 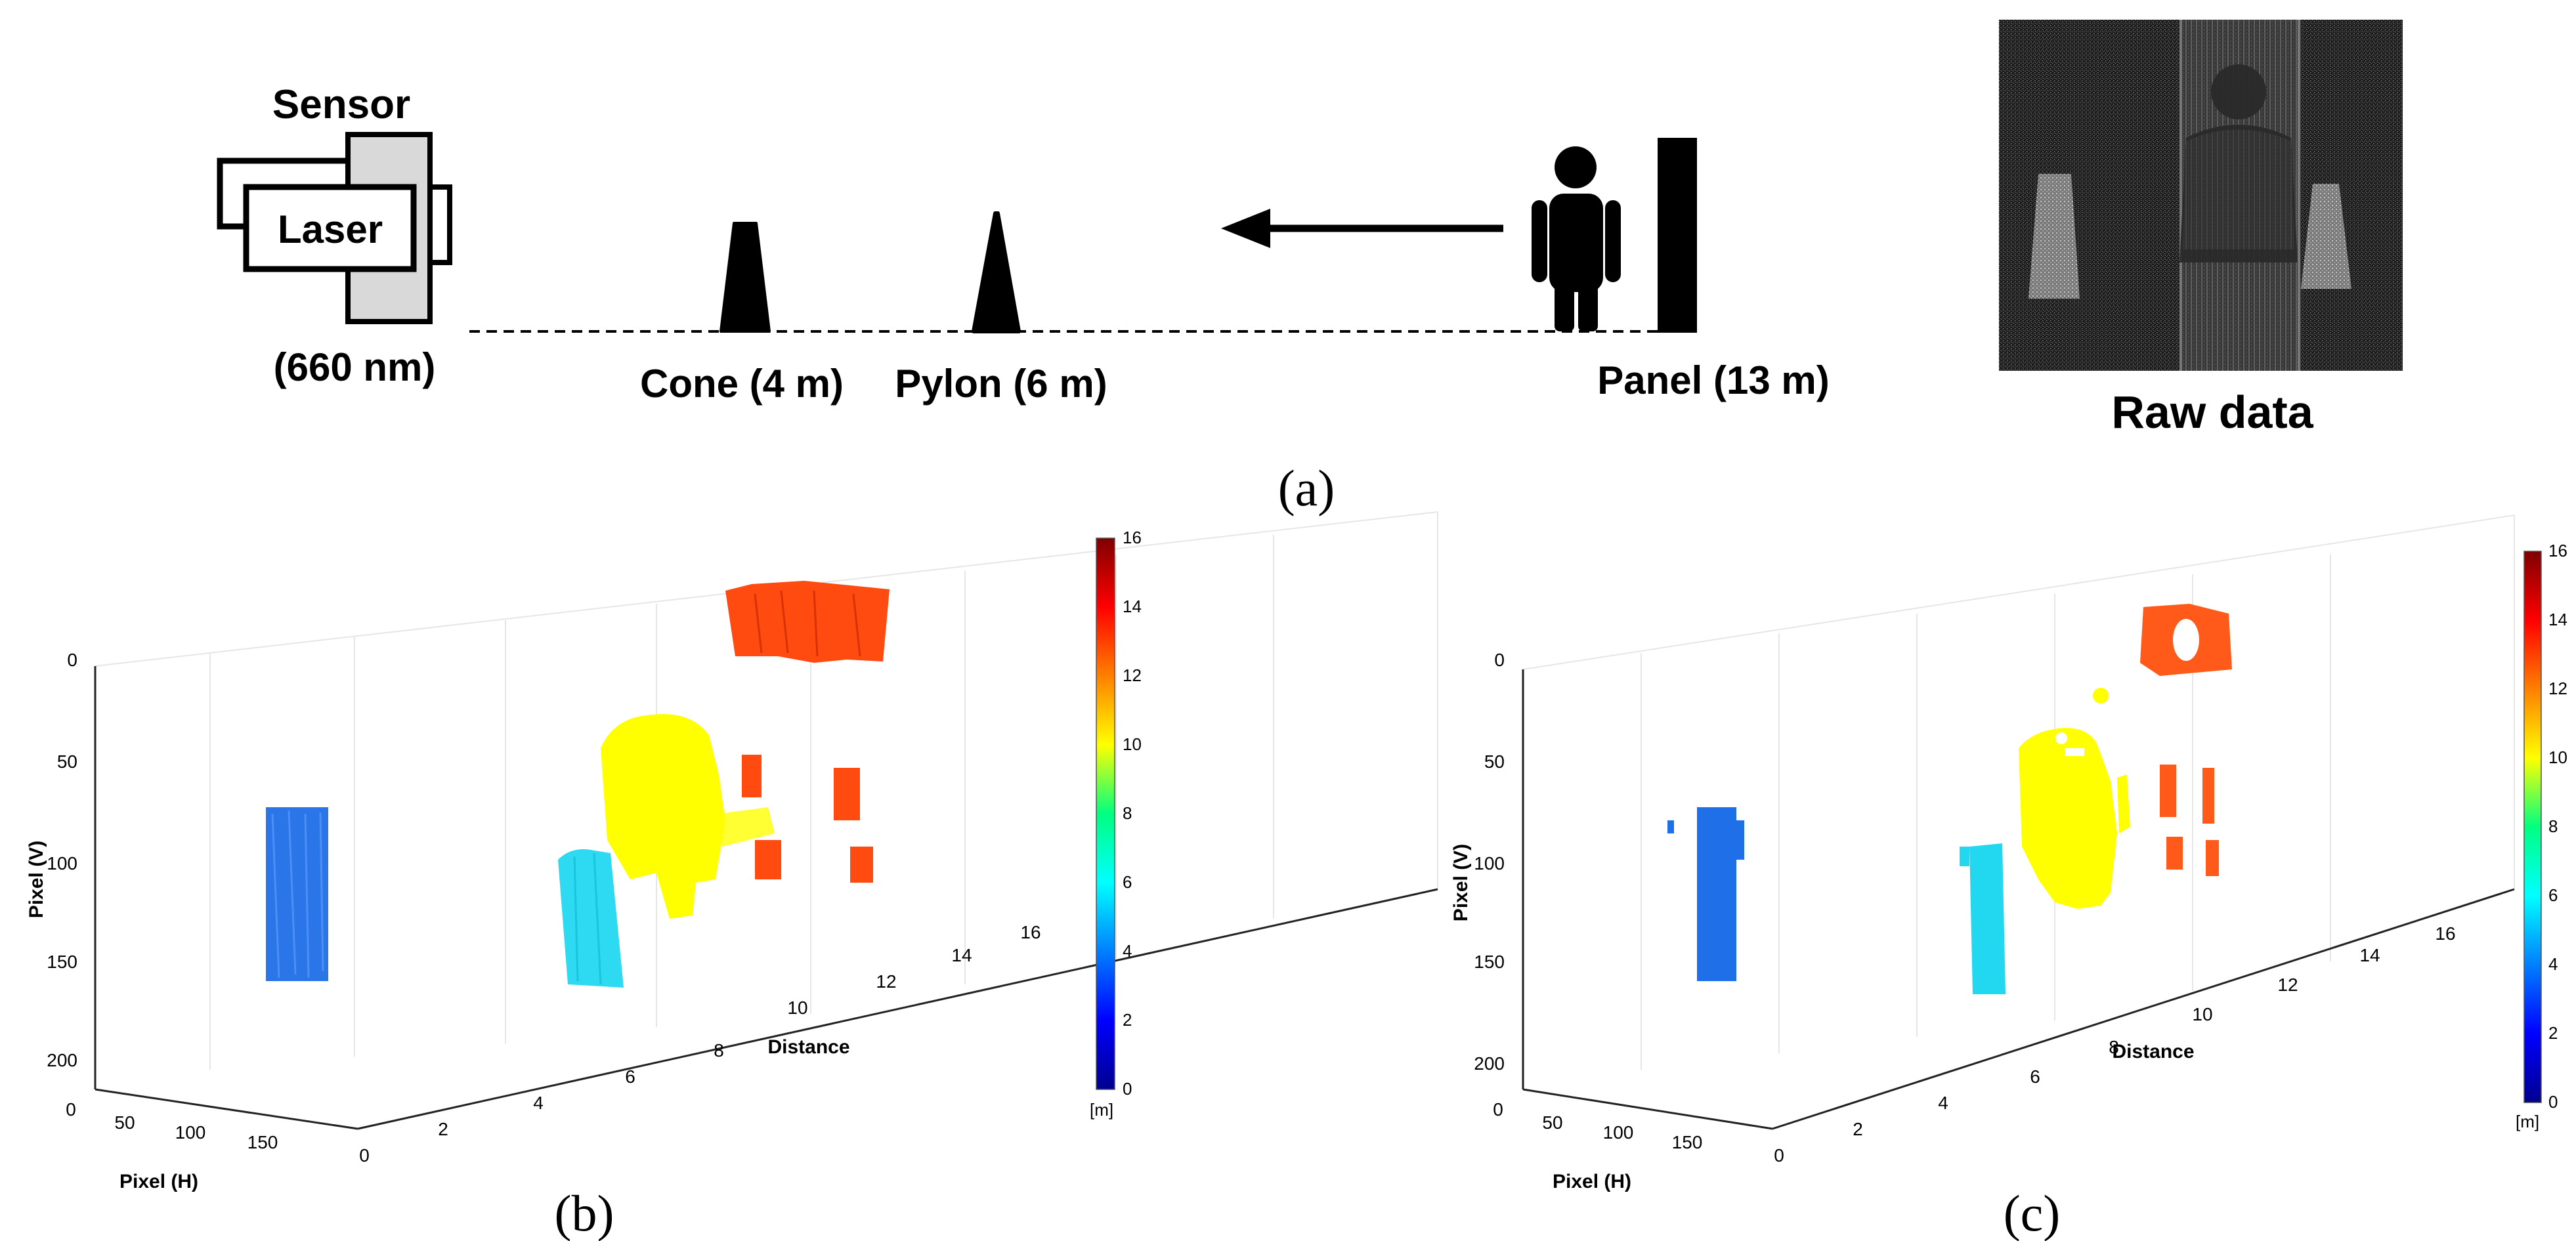 I want to click on cbar-tick-c-0: 0, so click(x=2553, y=1102).